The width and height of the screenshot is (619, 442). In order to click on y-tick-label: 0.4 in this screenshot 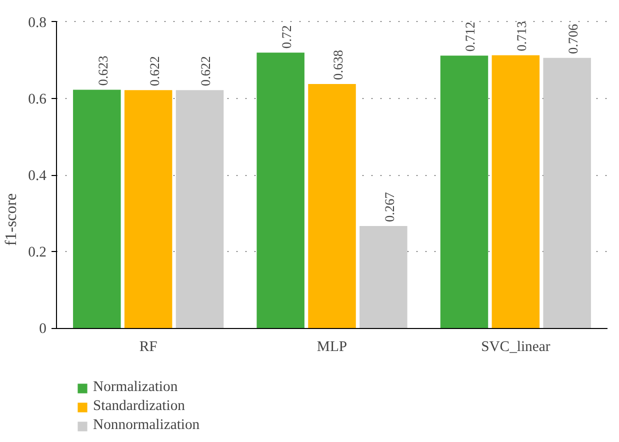, I will do `click(38, 176)`.